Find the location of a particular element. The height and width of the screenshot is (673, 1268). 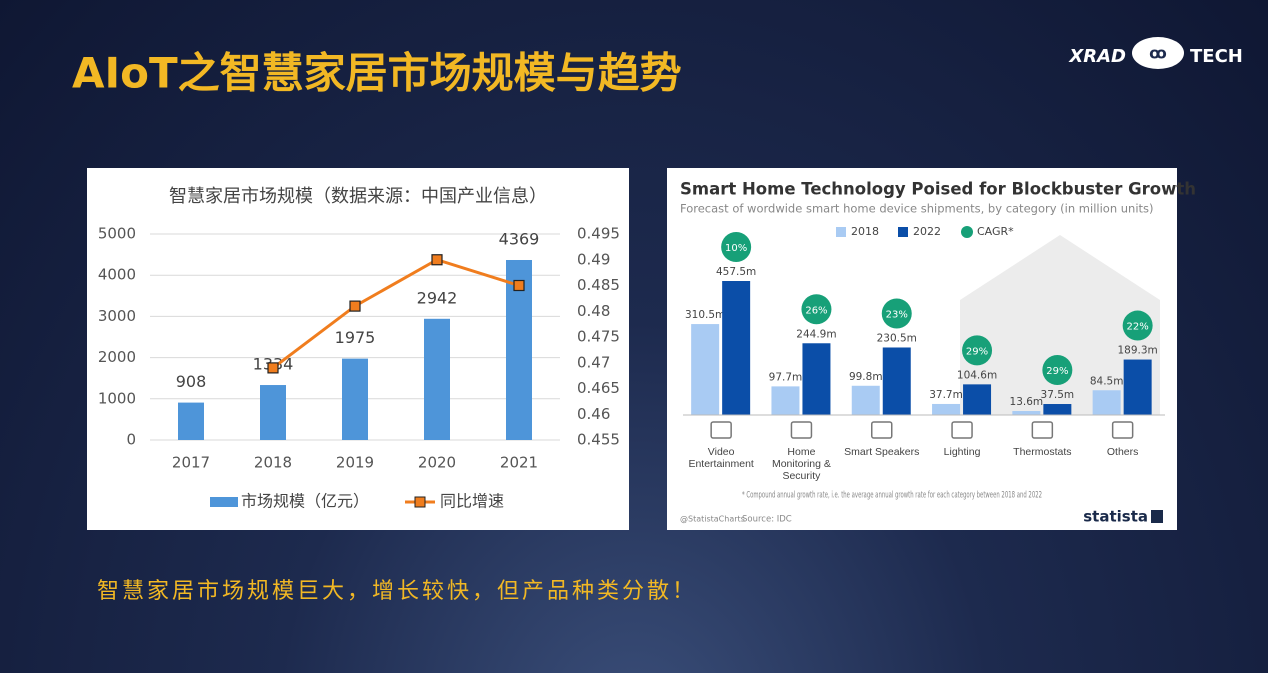

brand: statista is located at coordinates (1115, 517).